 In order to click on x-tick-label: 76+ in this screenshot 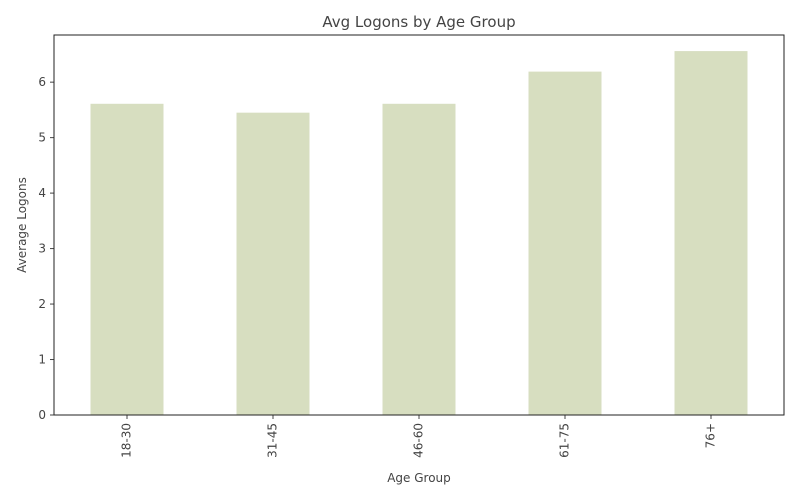, I will do `click(711, 435)`.